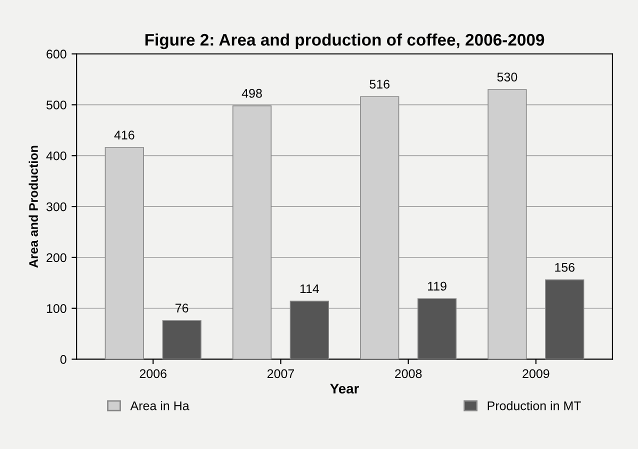 The image size is (638, 449). What do you see at coordinates (56, 54) in the screenshot?
I see `y-tick-label: 600` at bounding box center [56, 54].